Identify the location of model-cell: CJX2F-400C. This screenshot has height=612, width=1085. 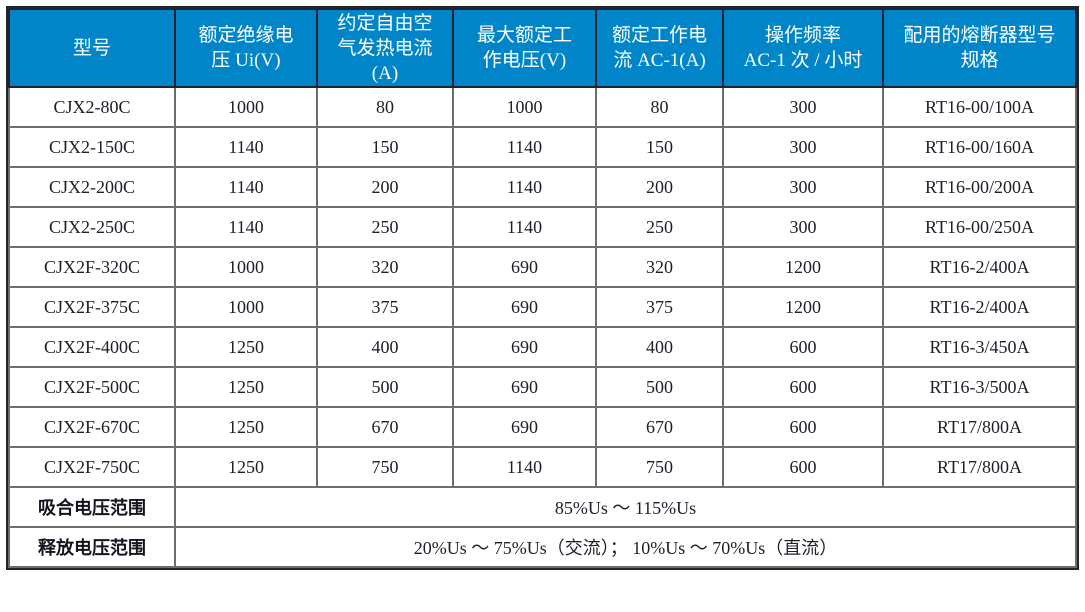
(92, 347).